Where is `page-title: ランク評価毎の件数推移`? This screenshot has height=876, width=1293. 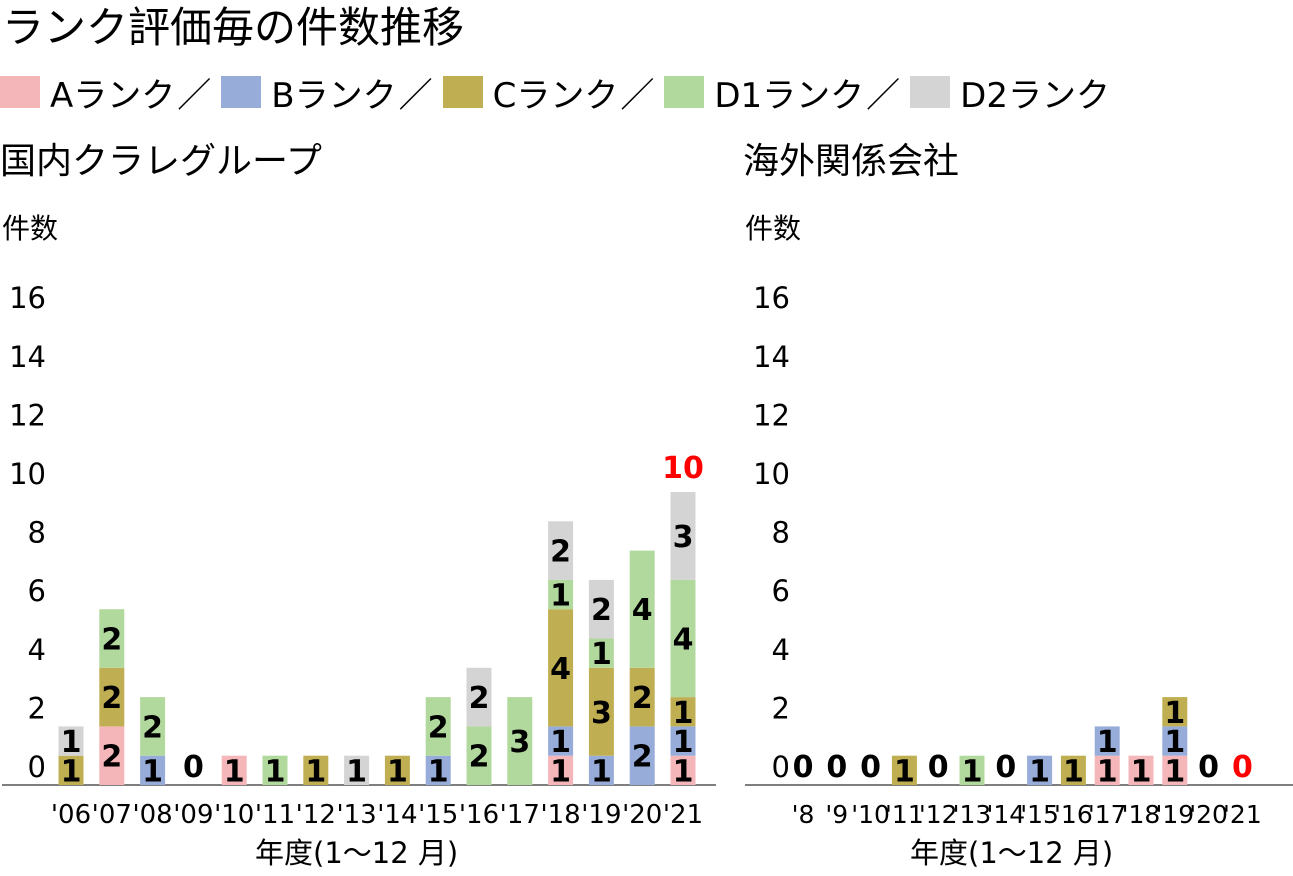
page-title: ランク評価毎の件数推移 is located at coordinates (233, 27).